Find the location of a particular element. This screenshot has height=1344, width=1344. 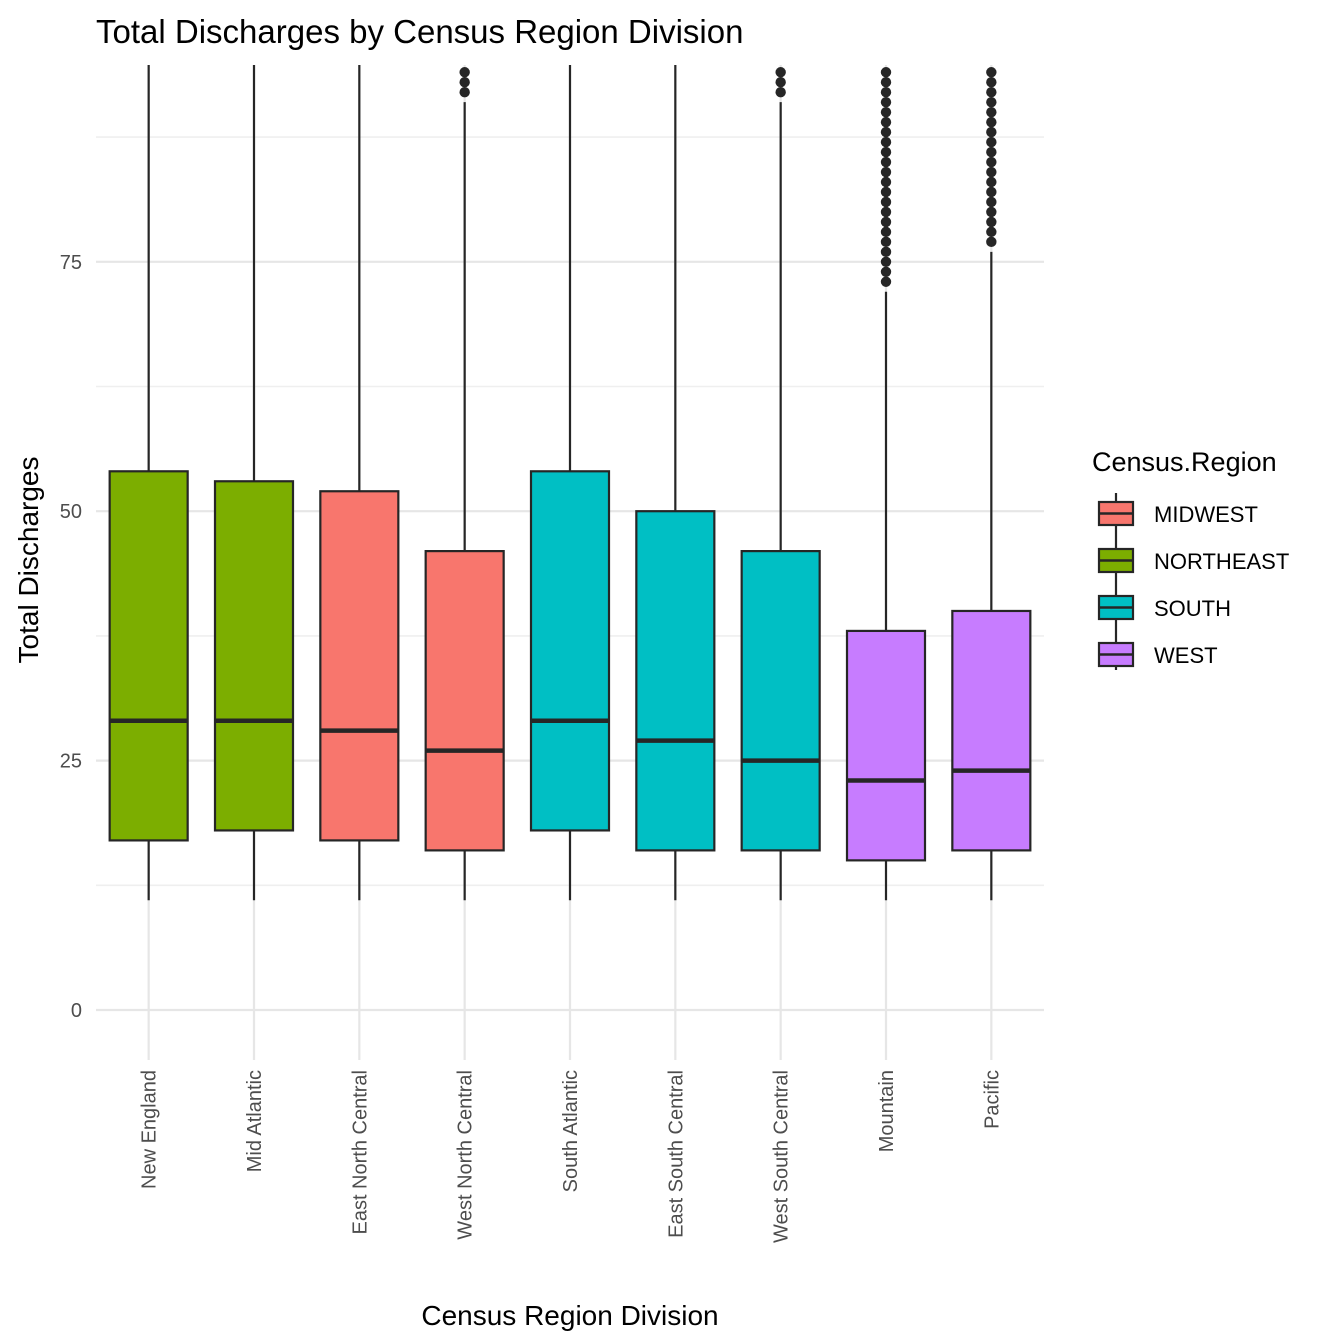

box-east-north-central is located at coordinates (359, 483).